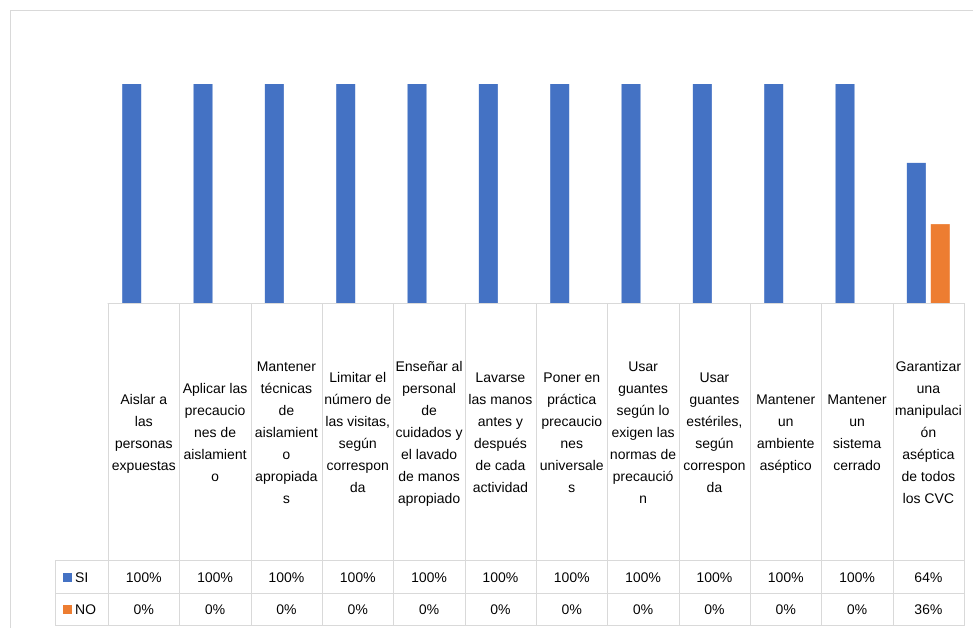  Describe the element at coordinates (358, 432) in the screenshot. I see `x-tick-label: Limitar el número de las visitas, según corresponda` at that location.